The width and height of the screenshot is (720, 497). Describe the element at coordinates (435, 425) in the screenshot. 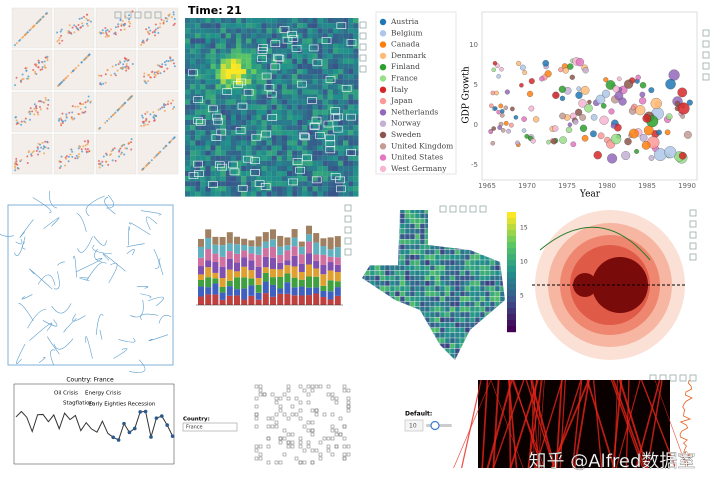

I see `slider-handle` at that location.